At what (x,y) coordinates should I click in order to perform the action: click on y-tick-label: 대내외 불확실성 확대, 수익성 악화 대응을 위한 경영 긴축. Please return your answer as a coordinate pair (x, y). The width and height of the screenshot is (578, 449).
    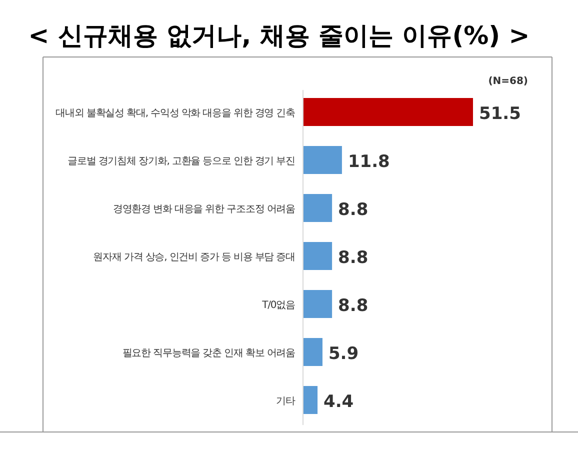
    Looking at the image, I should click on (176, 113).